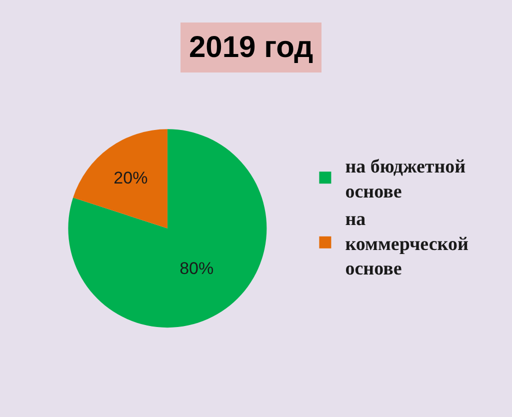  Describe the element at coordinates (197, 268) in the screenshot. I see `data-label: 80%` at that location.